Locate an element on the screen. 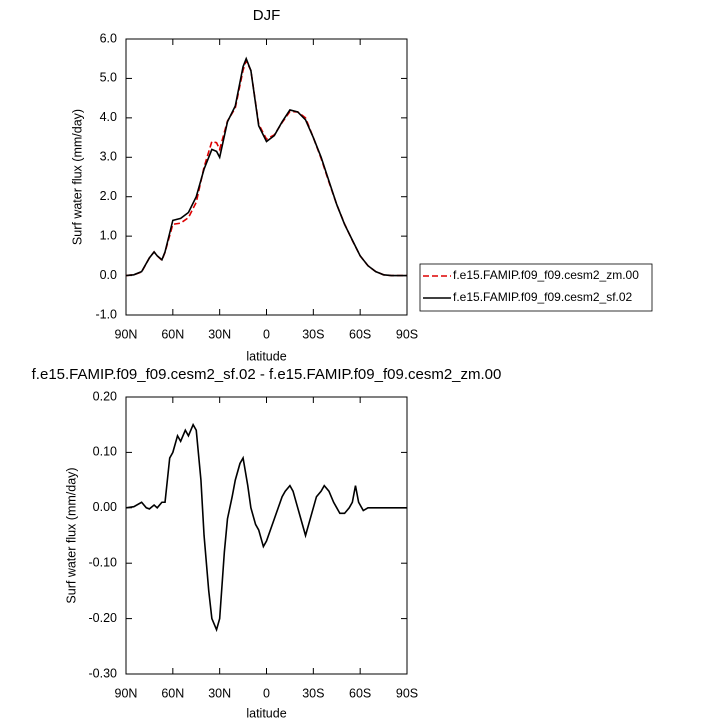 The width and height of the screenshot is (702, 727). y-tick-label: -0.10 is located at coordinates (103, 562).